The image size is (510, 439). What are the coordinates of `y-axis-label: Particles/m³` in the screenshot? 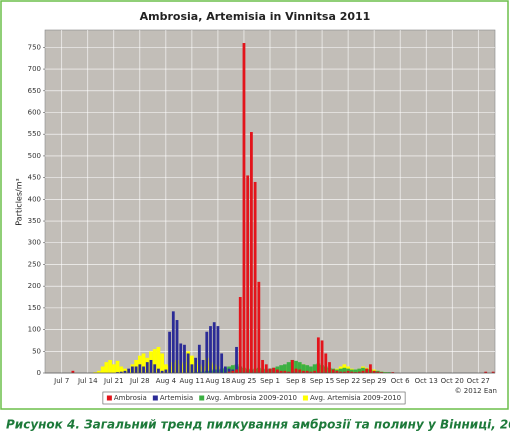 It's located at (19, 201).